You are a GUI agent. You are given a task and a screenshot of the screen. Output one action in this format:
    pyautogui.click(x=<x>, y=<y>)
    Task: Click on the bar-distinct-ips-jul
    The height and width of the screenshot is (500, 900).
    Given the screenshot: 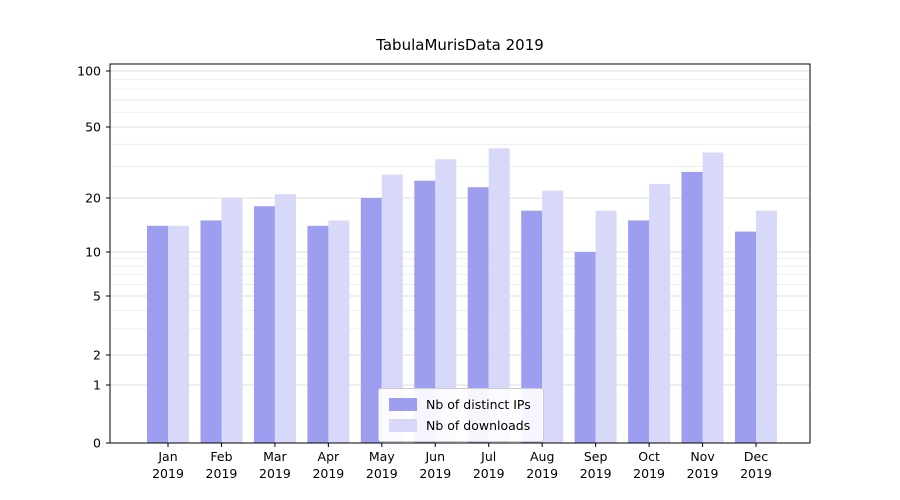 What is the action you would take?
    pyautogui.click(x=478, y=315)
    